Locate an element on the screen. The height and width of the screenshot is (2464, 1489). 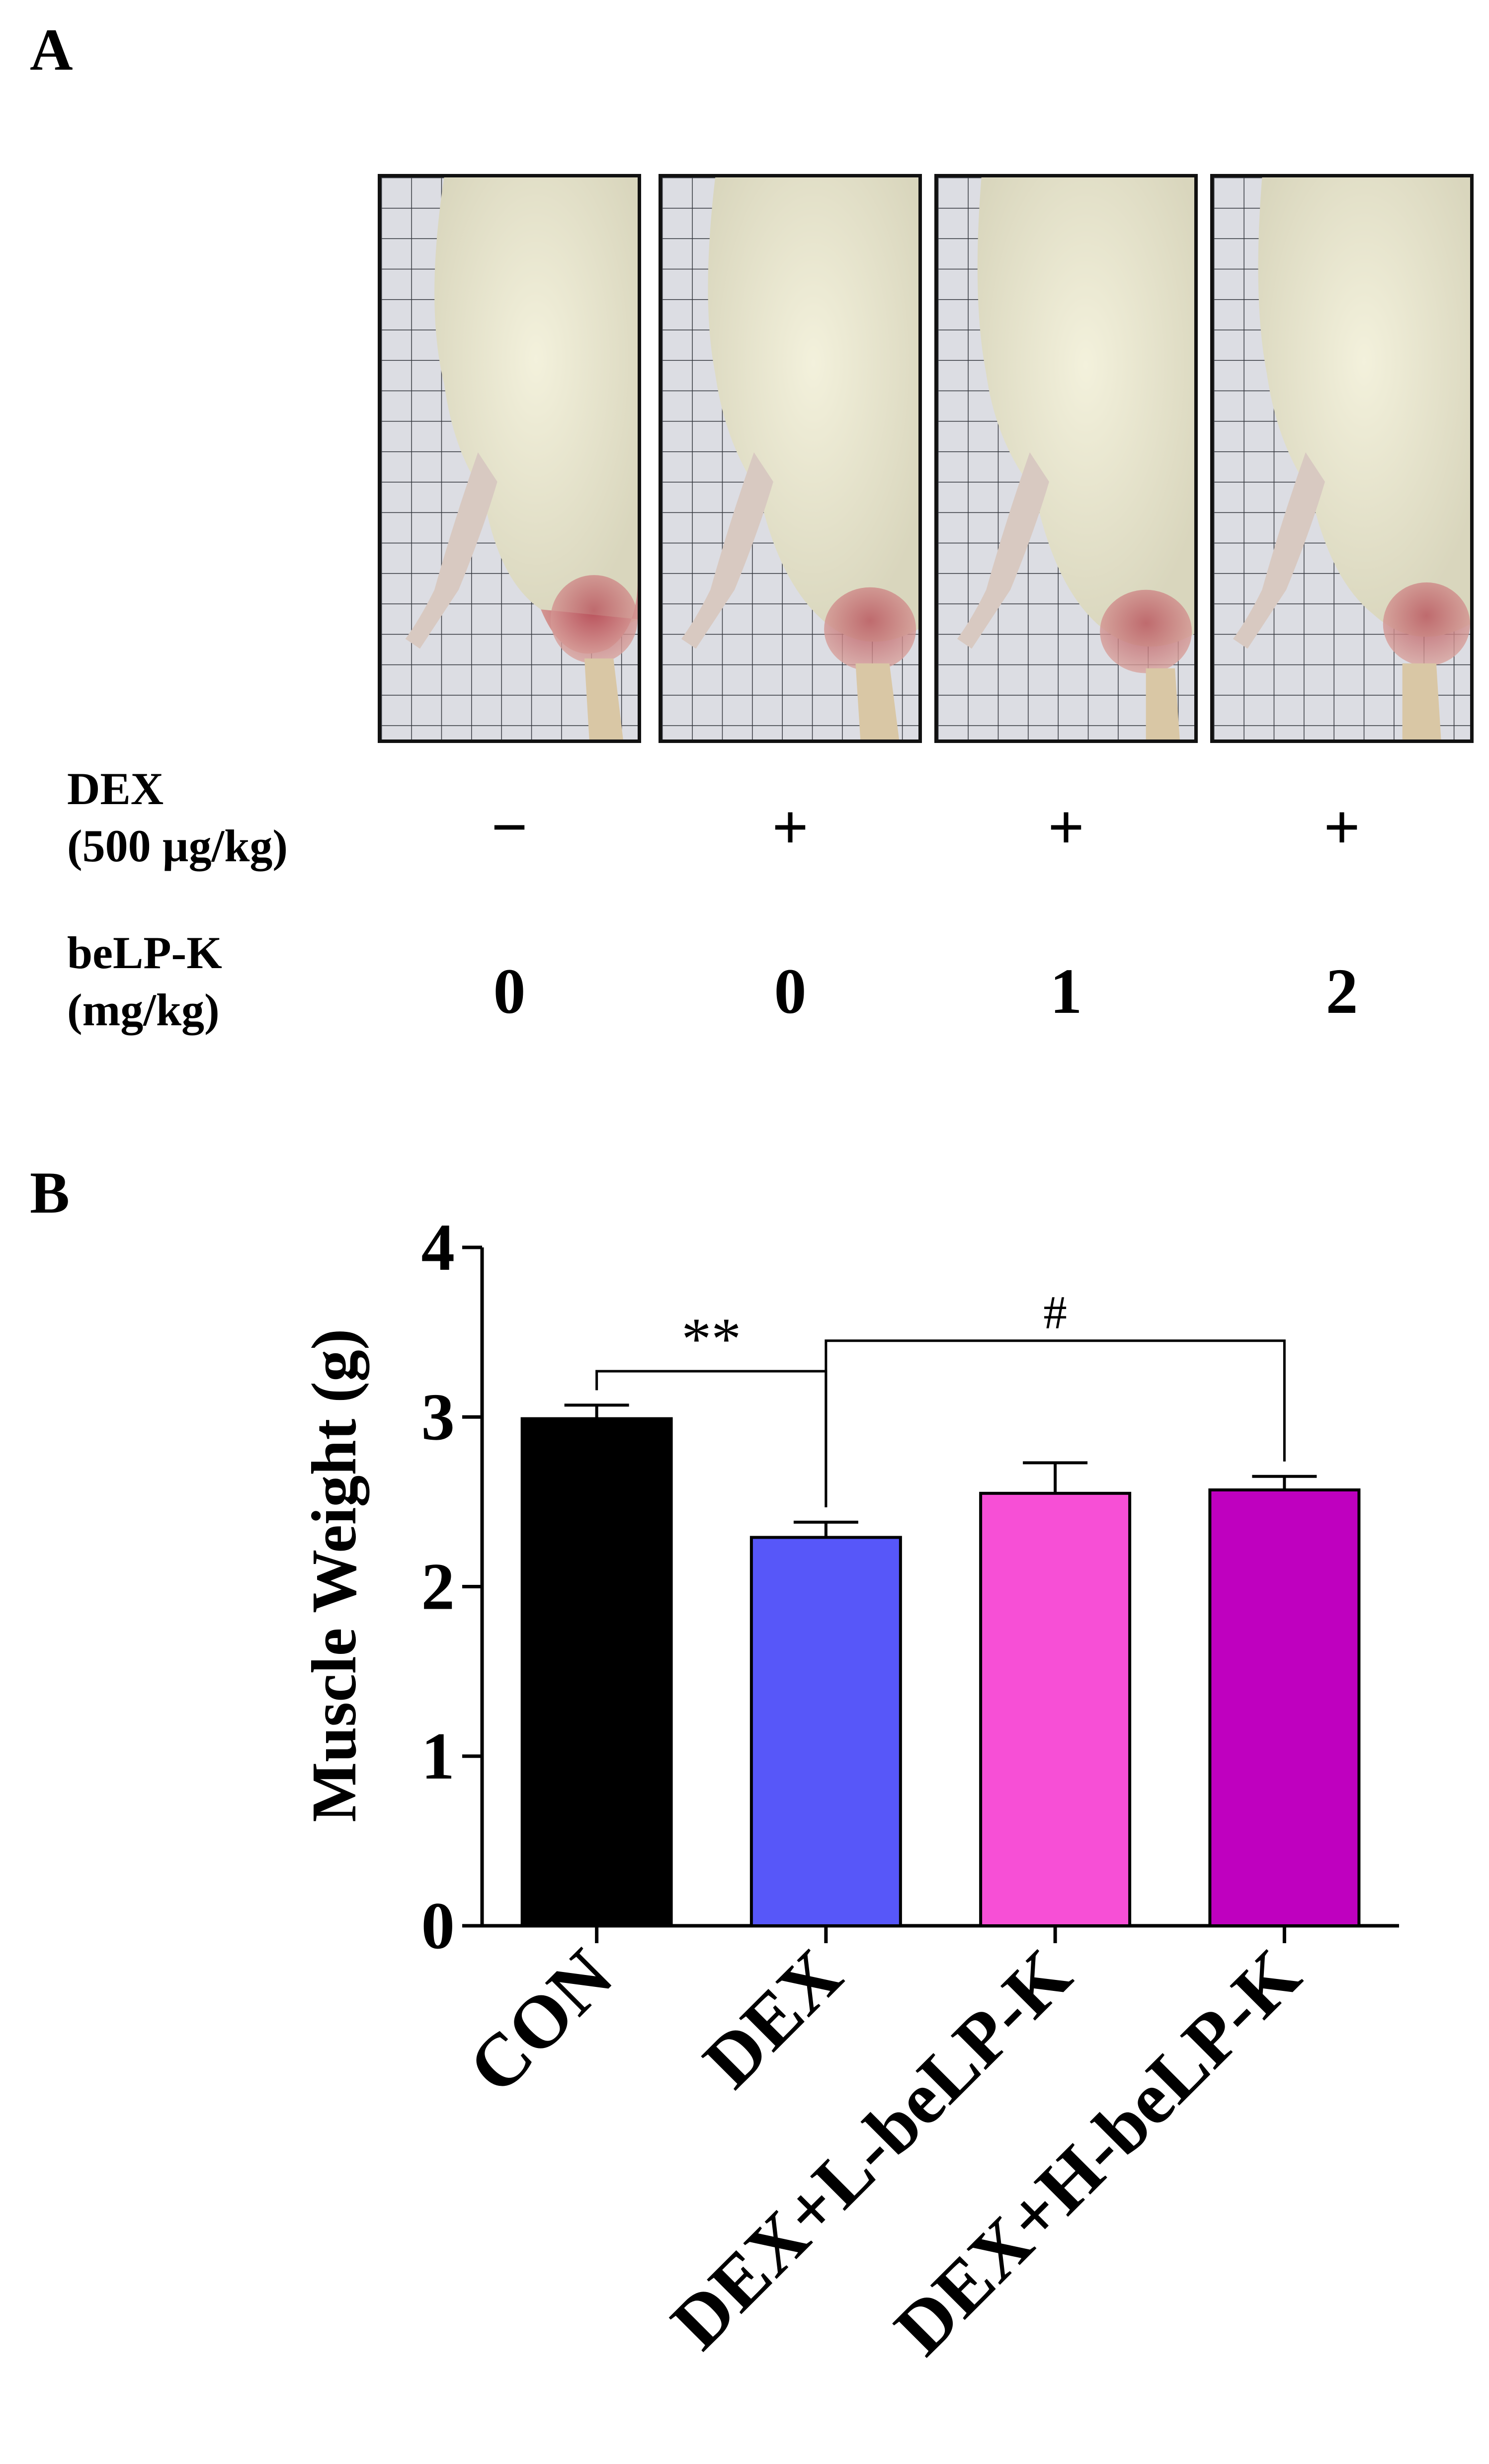
x-tick-label: DEX+L-beLP-K is located at coordinates (871, 2149).